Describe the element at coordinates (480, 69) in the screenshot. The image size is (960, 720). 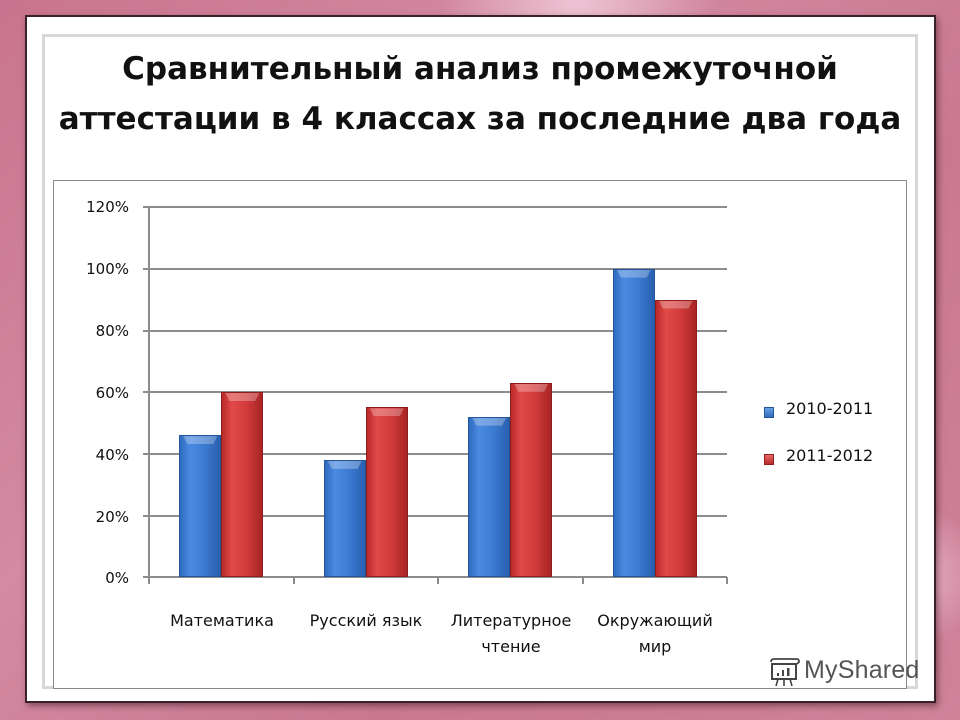
I see `title-line-1: Сравнительный анализ промежуточной` at that location.